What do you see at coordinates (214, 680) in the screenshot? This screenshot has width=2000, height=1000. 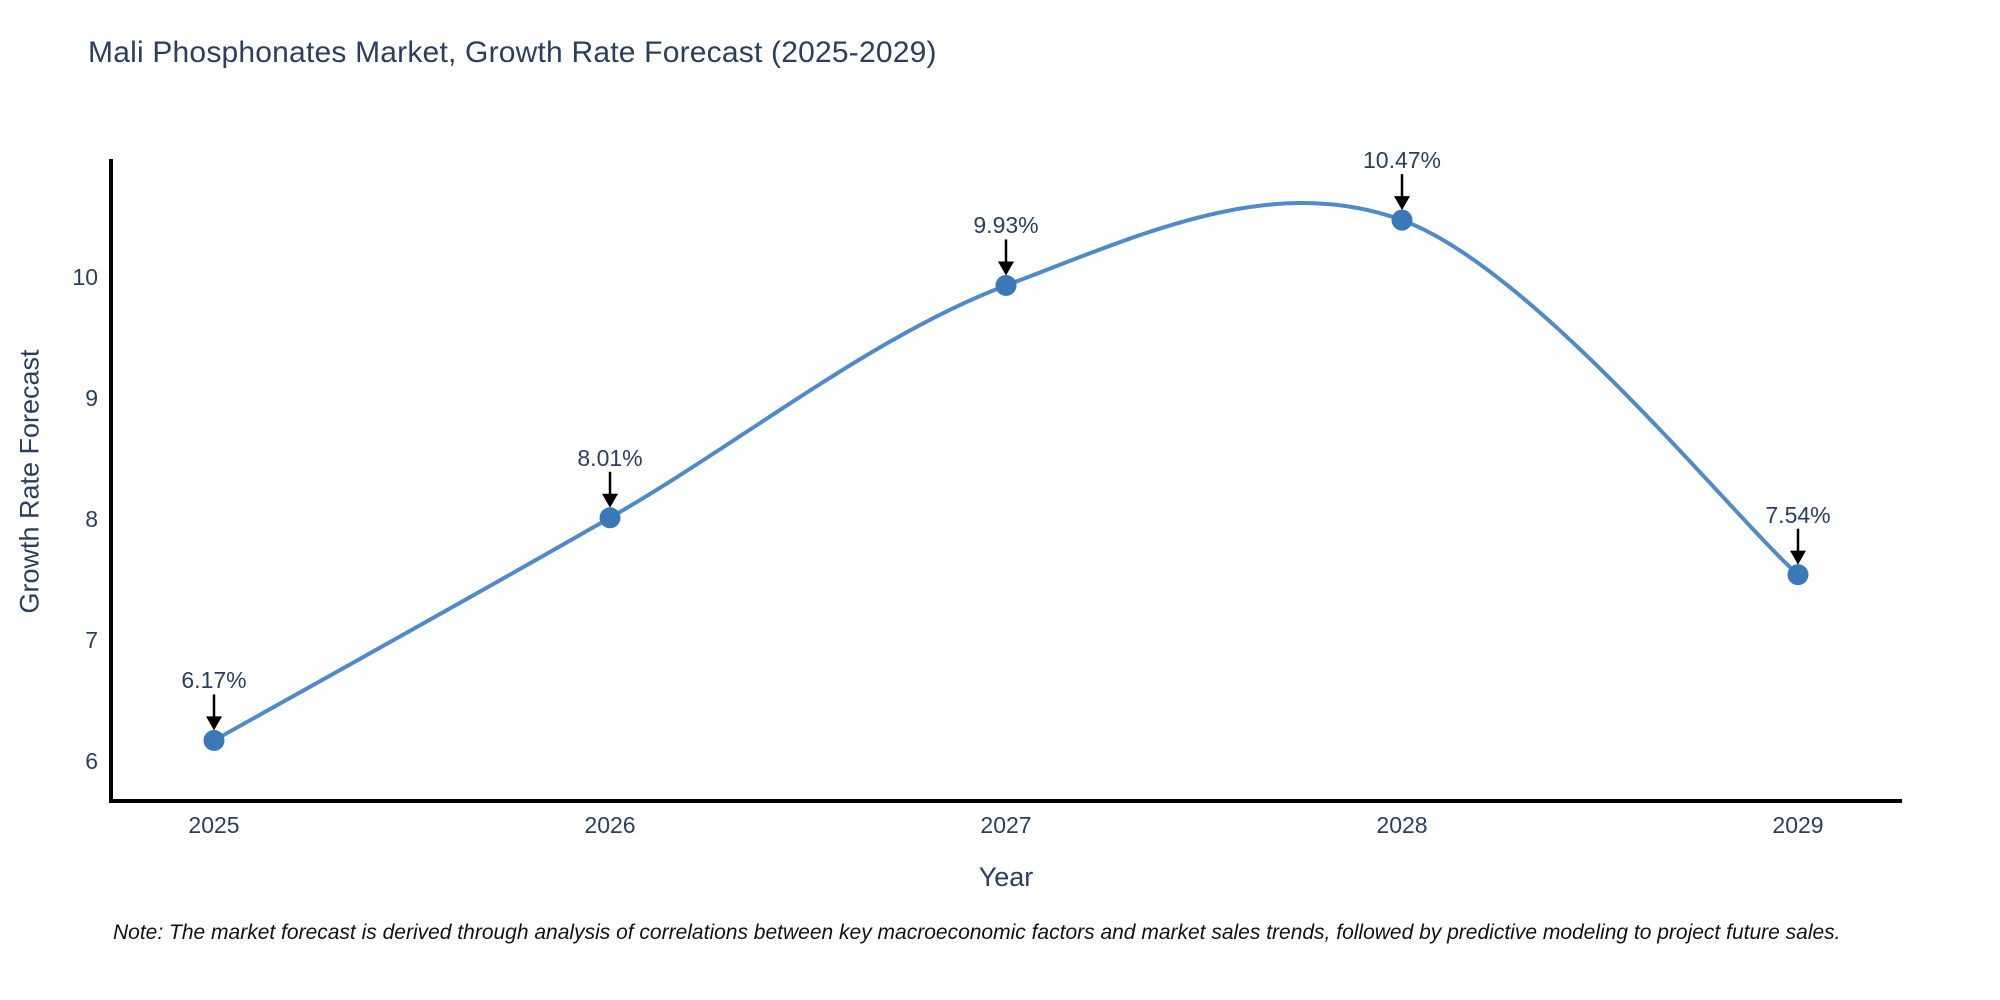 I see `data-point-value-label: 6.17%` at bounding box center [214, 680].